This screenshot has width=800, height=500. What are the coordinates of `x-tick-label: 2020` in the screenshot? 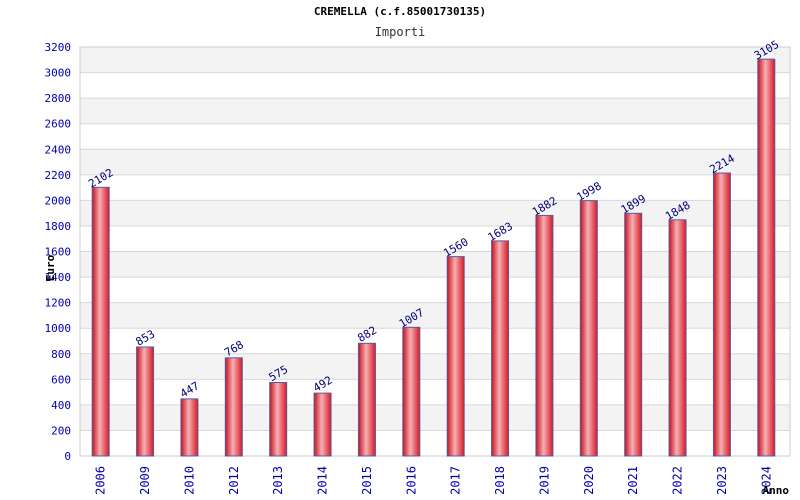 It's located at (589, 480).